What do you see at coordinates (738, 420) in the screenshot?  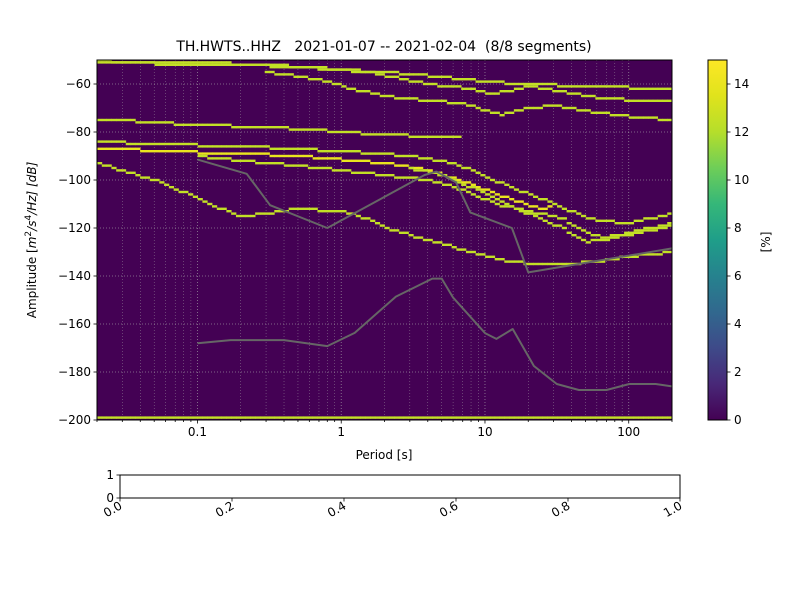 I see `colorbar-tick-label: 0` at bounding box center [738, 420].